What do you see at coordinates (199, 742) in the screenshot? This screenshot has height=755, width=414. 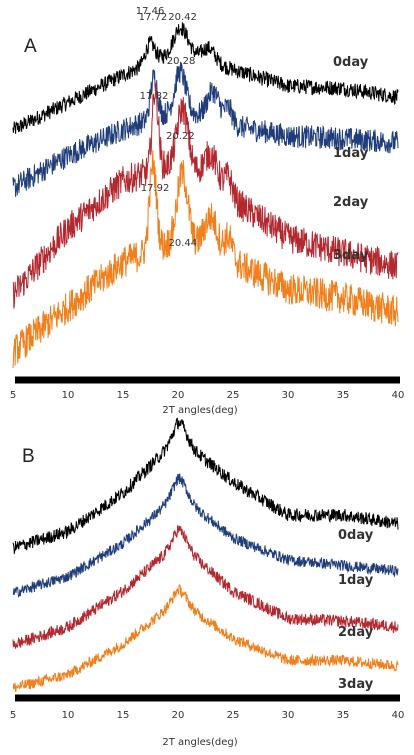 I see `panel-b-x-axis-title: 2T angles(deg)` at bounding box center [199, 742].